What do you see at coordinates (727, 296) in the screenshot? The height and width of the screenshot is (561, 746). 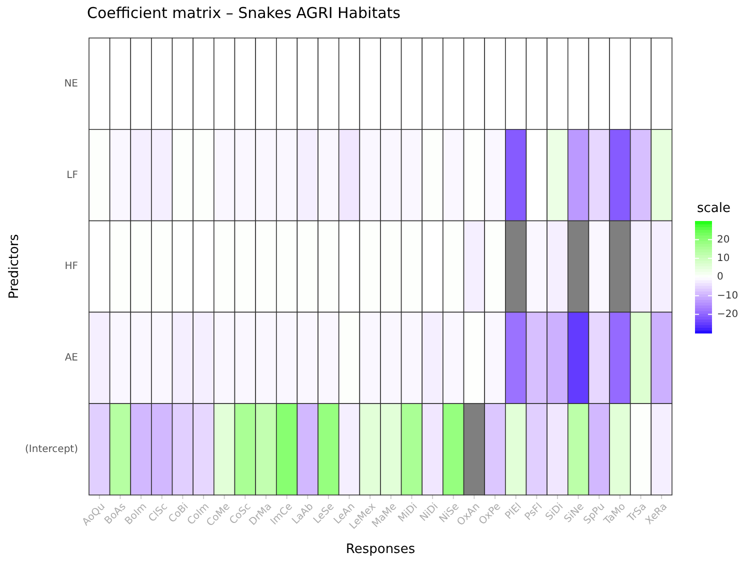 I see `color-bar-label: −10` at bounding box center [727, 296].